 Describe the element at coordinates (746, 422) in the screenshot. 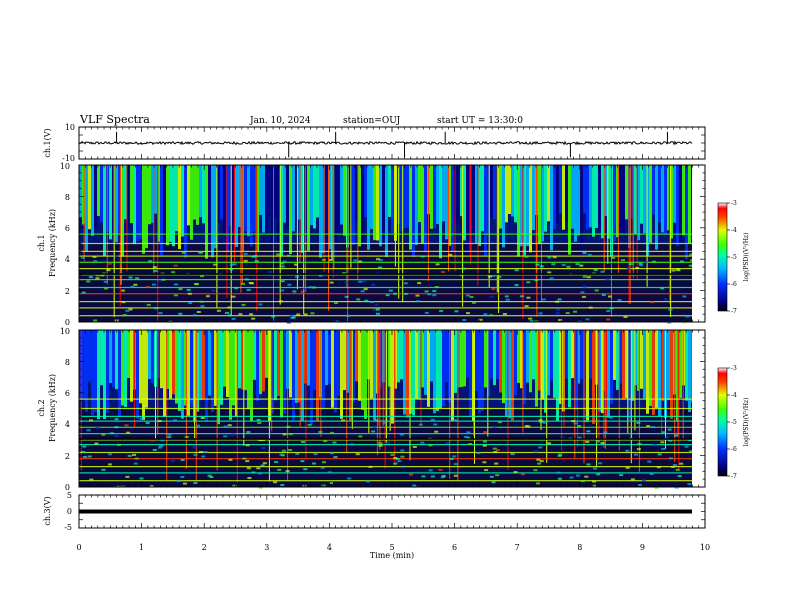

I see `s2-colorbar-label: log(PSD)(V²/Hz)` at that location.